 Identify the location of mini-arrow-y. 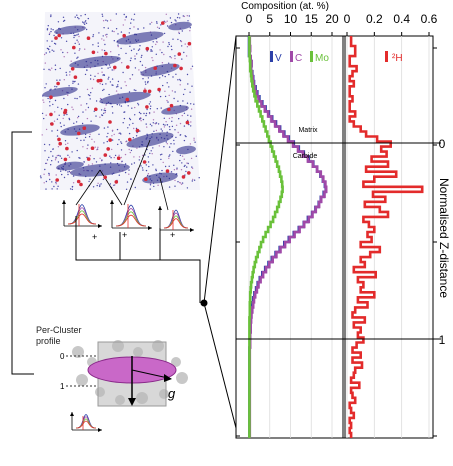
(64, 202).